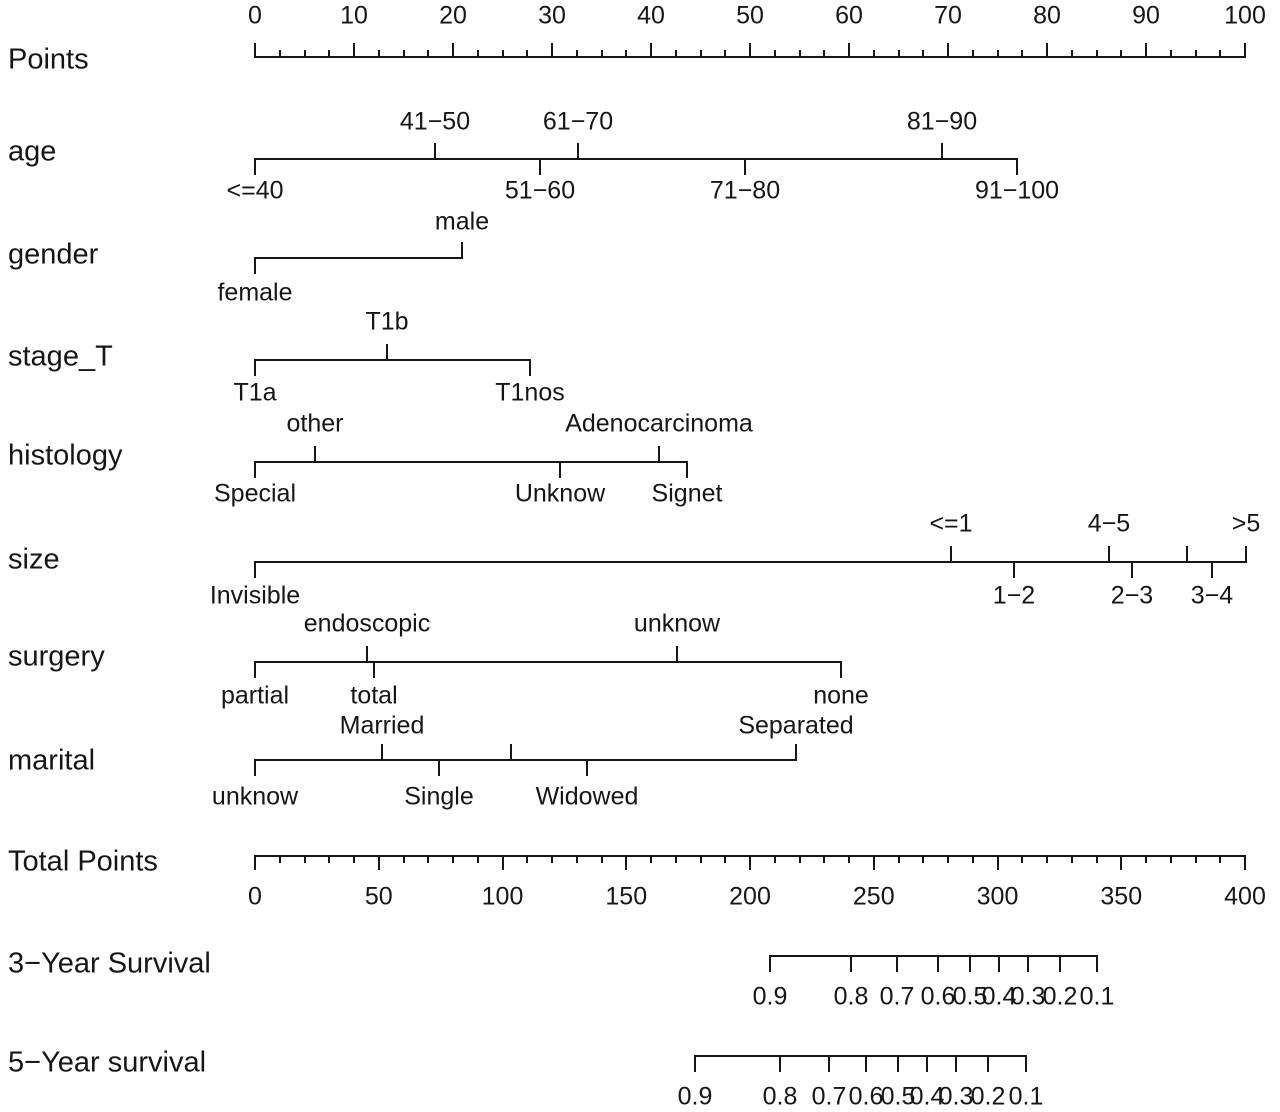 This screenshot has height=1112, width=1280. I want to click on tick-label-survival3: 0.2, so click(1060, 996).